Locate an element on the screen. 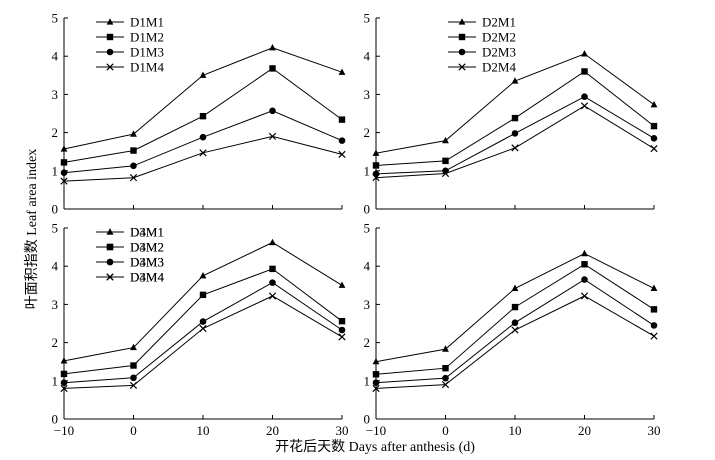  series-D3M2 is located at coordinates (203, 321).